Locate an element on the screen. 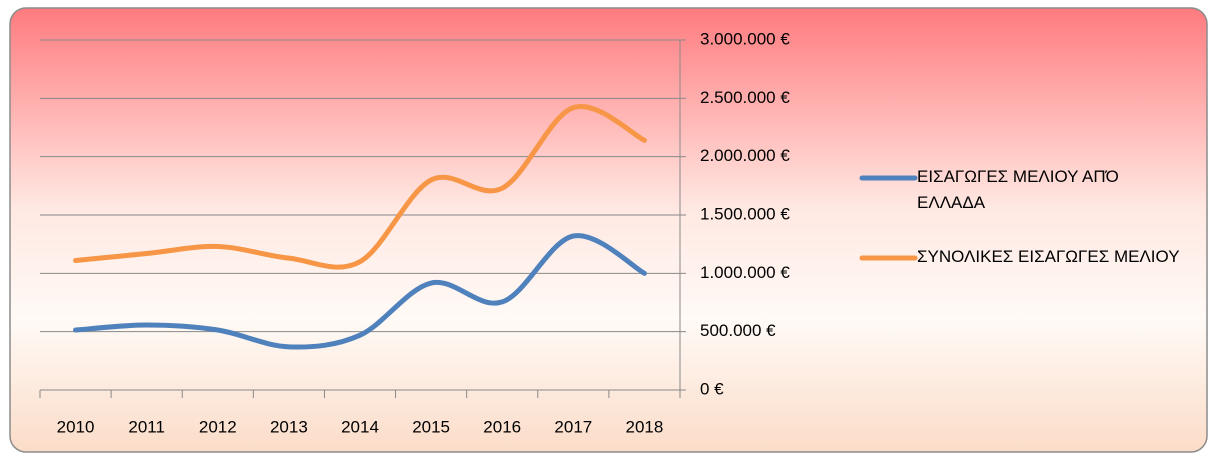 This screenshot has width=1212, height=457. x-tick-label: 2018 is located at coordinates (645, 426).